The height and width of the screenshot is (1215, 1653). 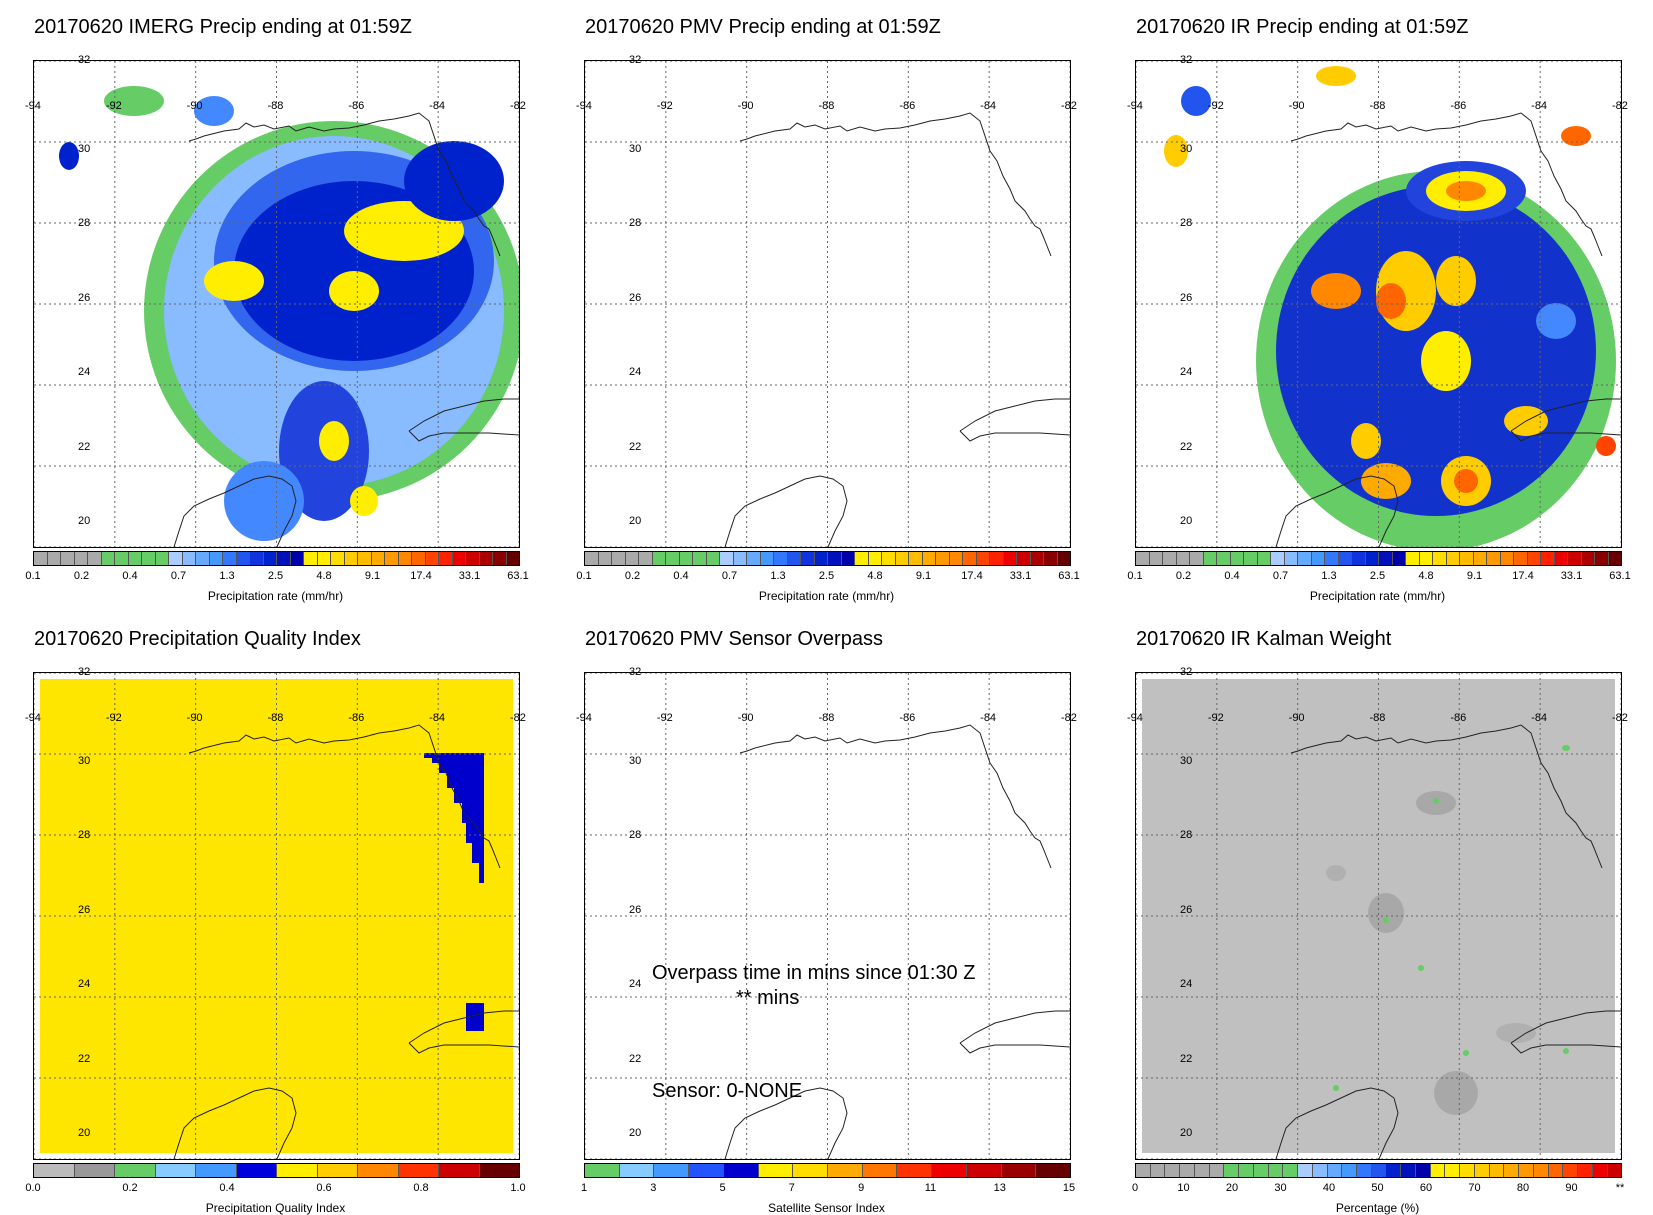 I want to click on colorbar-tick-label: 2.5, so click(x=1377, y=576).